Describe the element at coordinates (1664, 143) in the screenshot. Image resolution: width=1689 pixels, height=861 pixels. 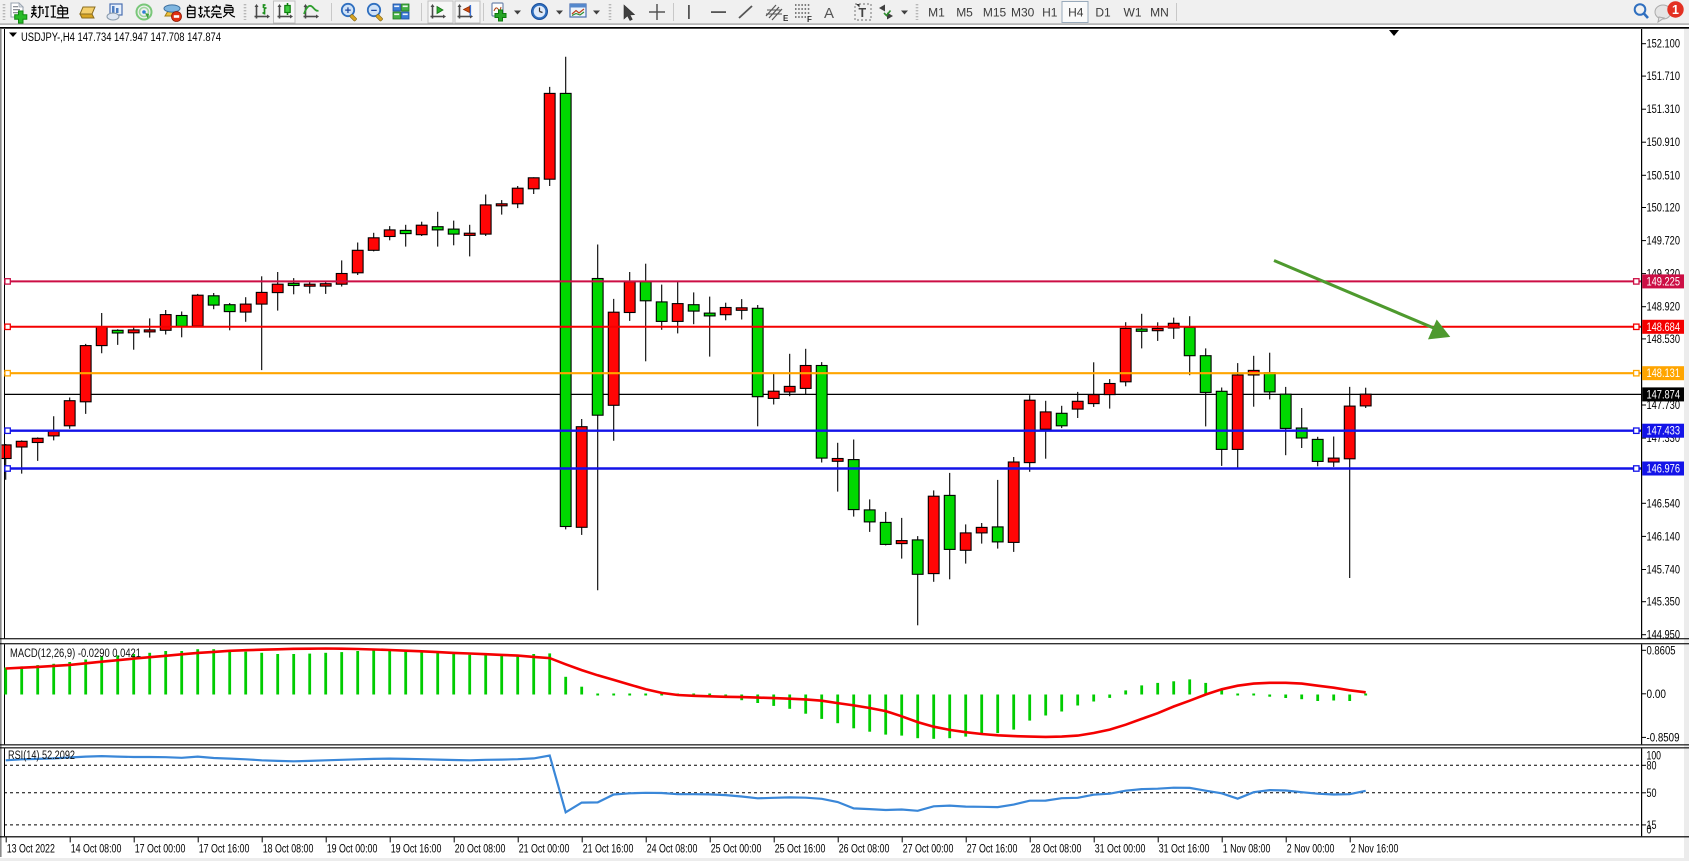
I see `svg-text: 150.910` at that location.